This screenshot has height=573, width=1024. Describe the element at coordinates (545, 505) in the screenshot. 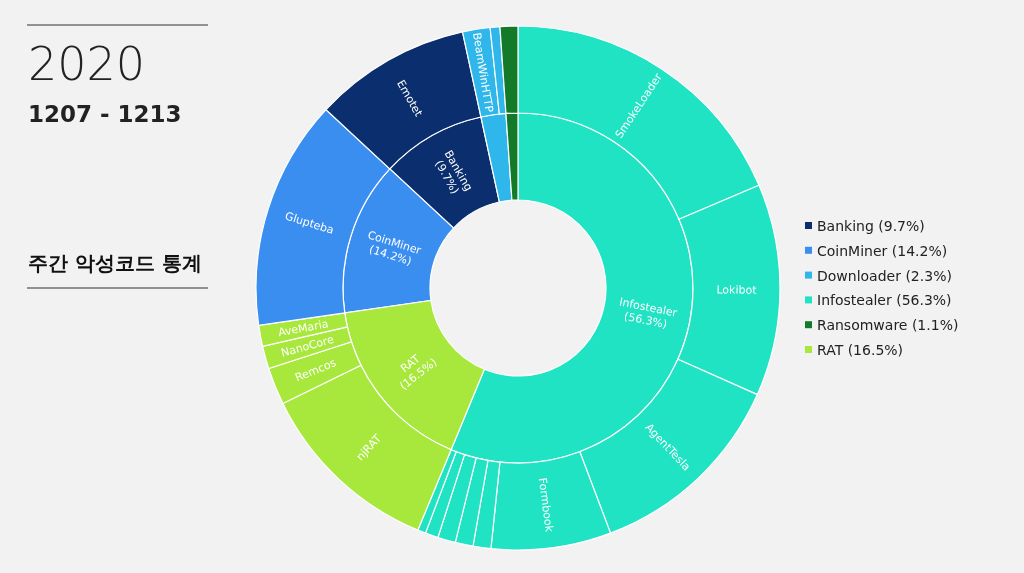

I see `slice-label: Formbook` at that location.